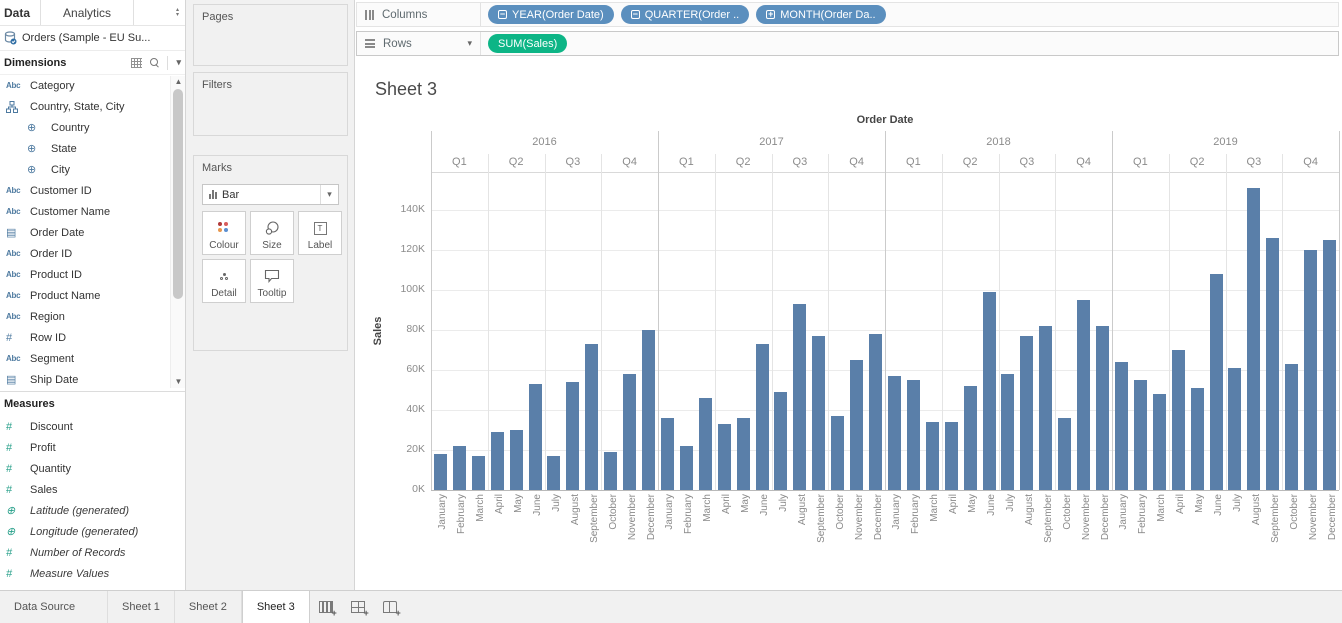  I want to click on bar-2016-march, so click(478, 473).